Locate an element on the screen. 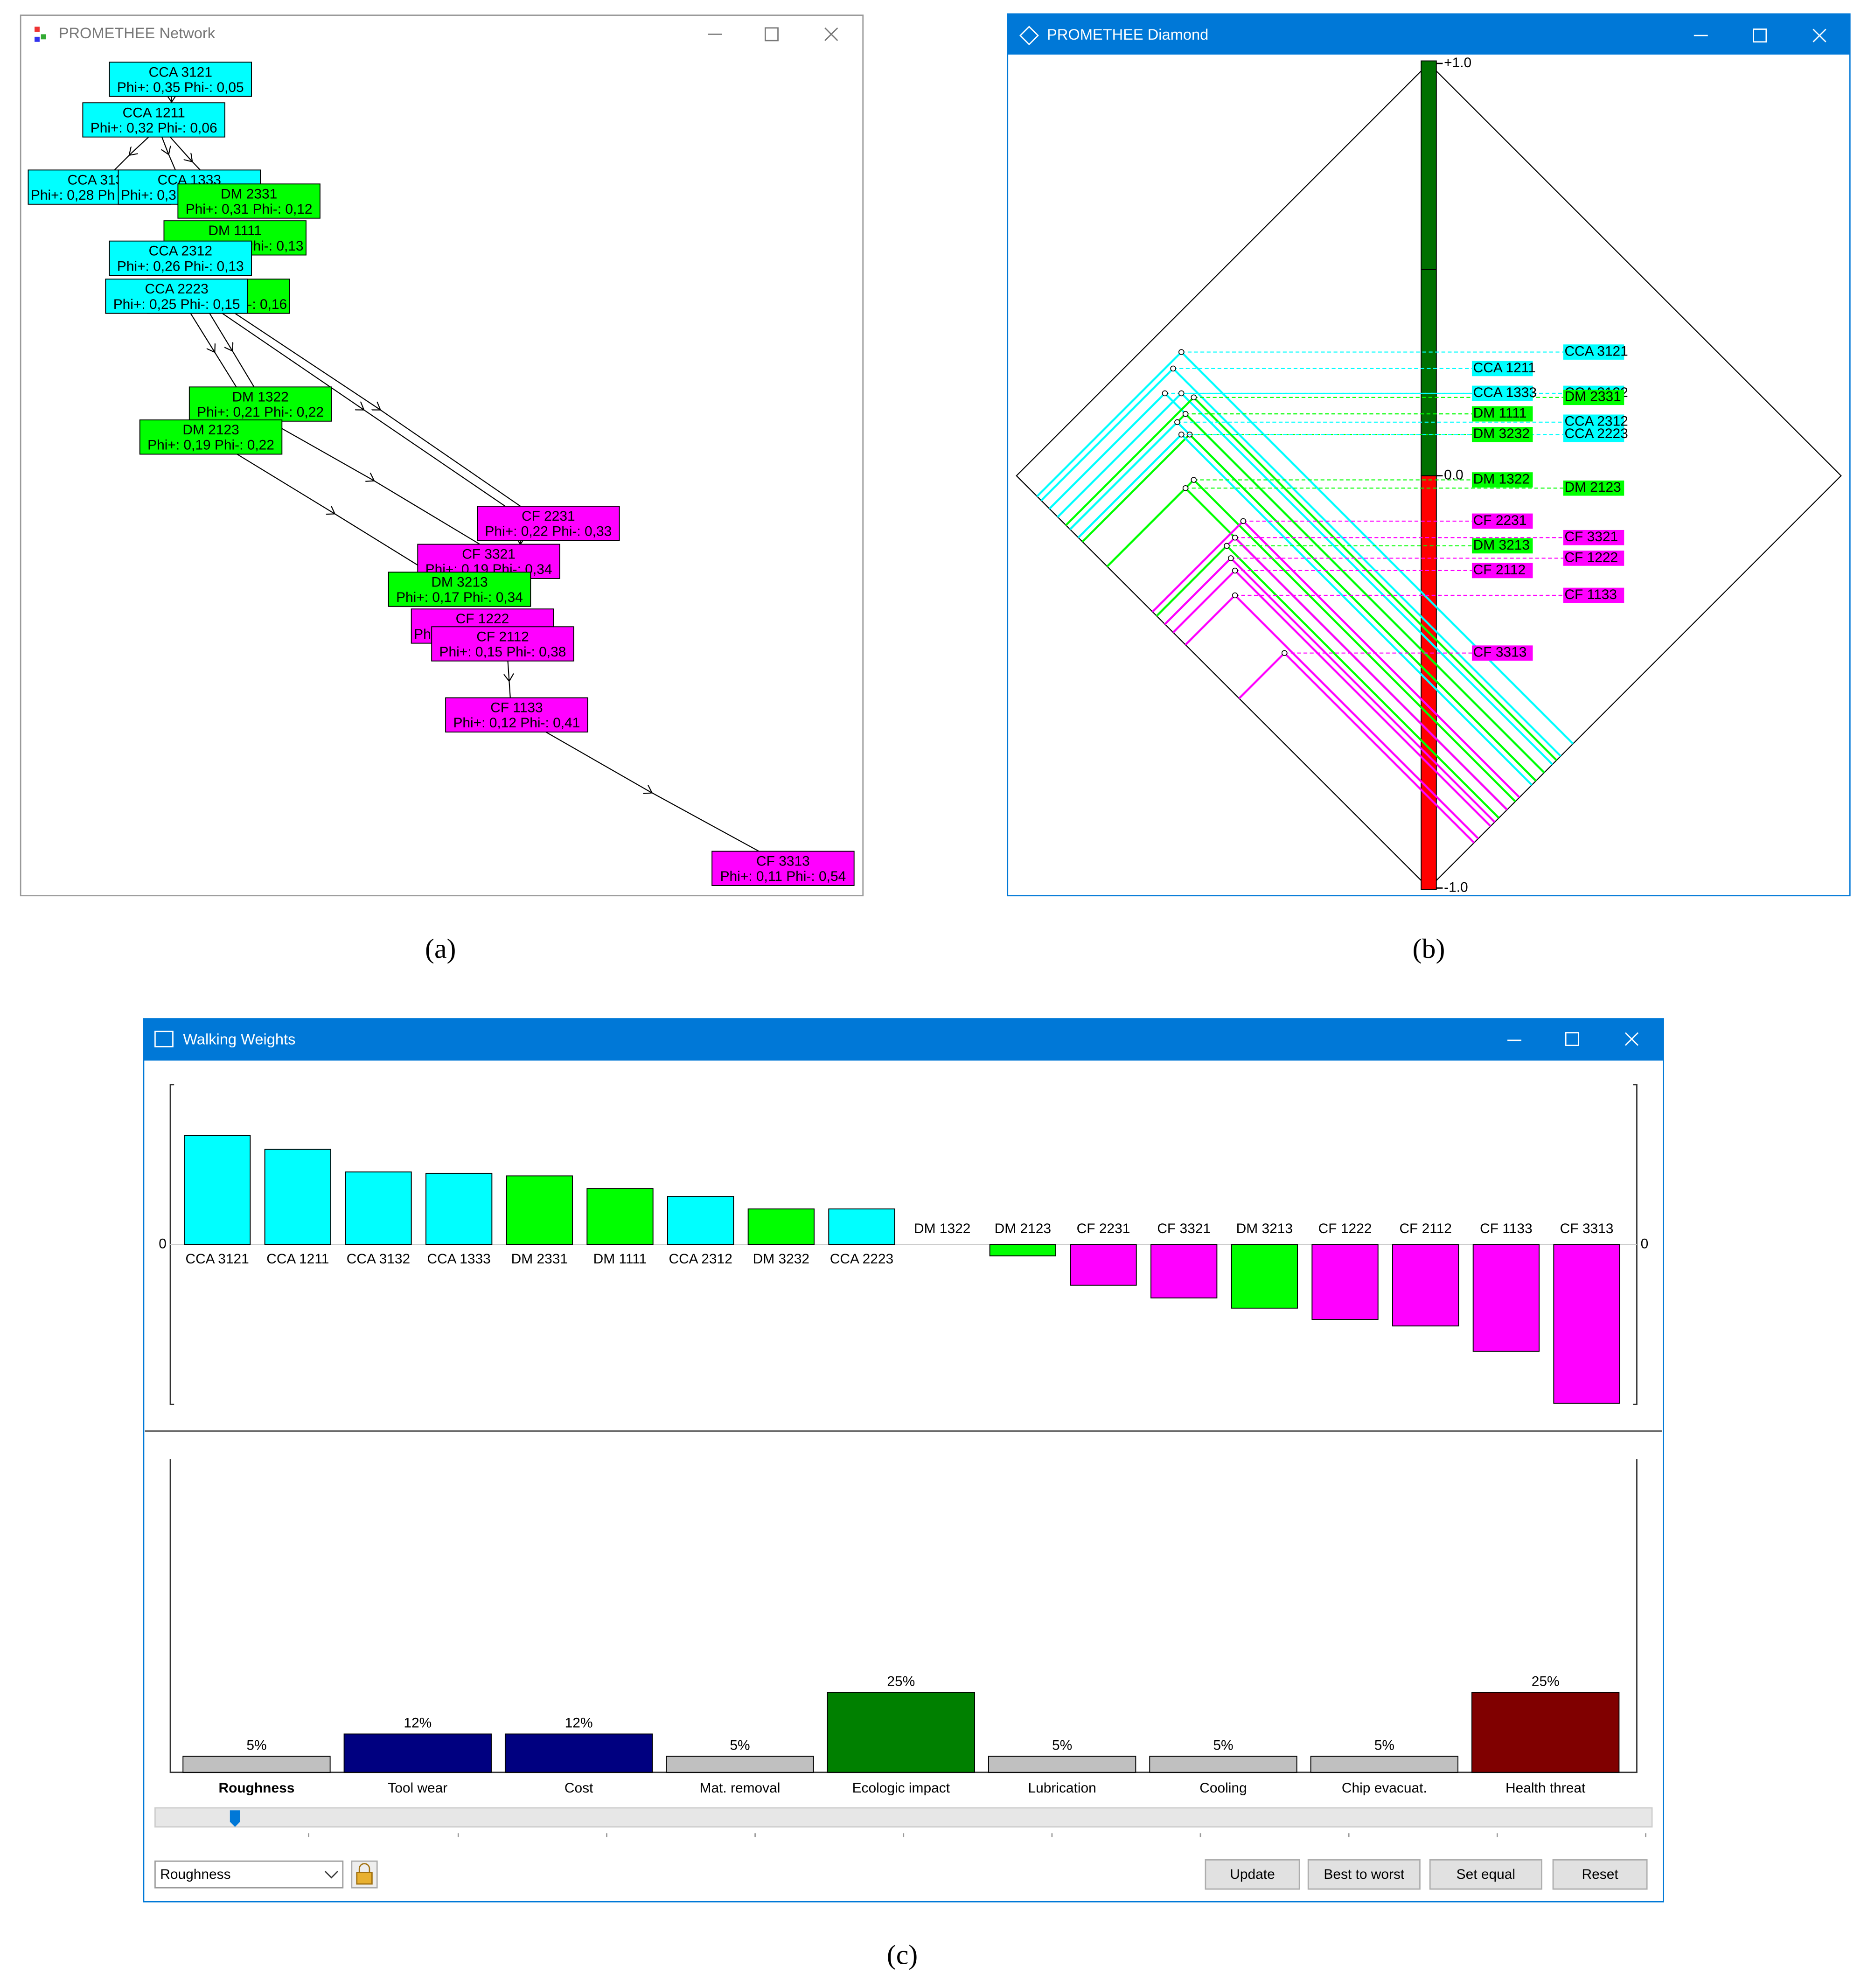  node-name: CF 2231 is located at coordinates (548, 516).